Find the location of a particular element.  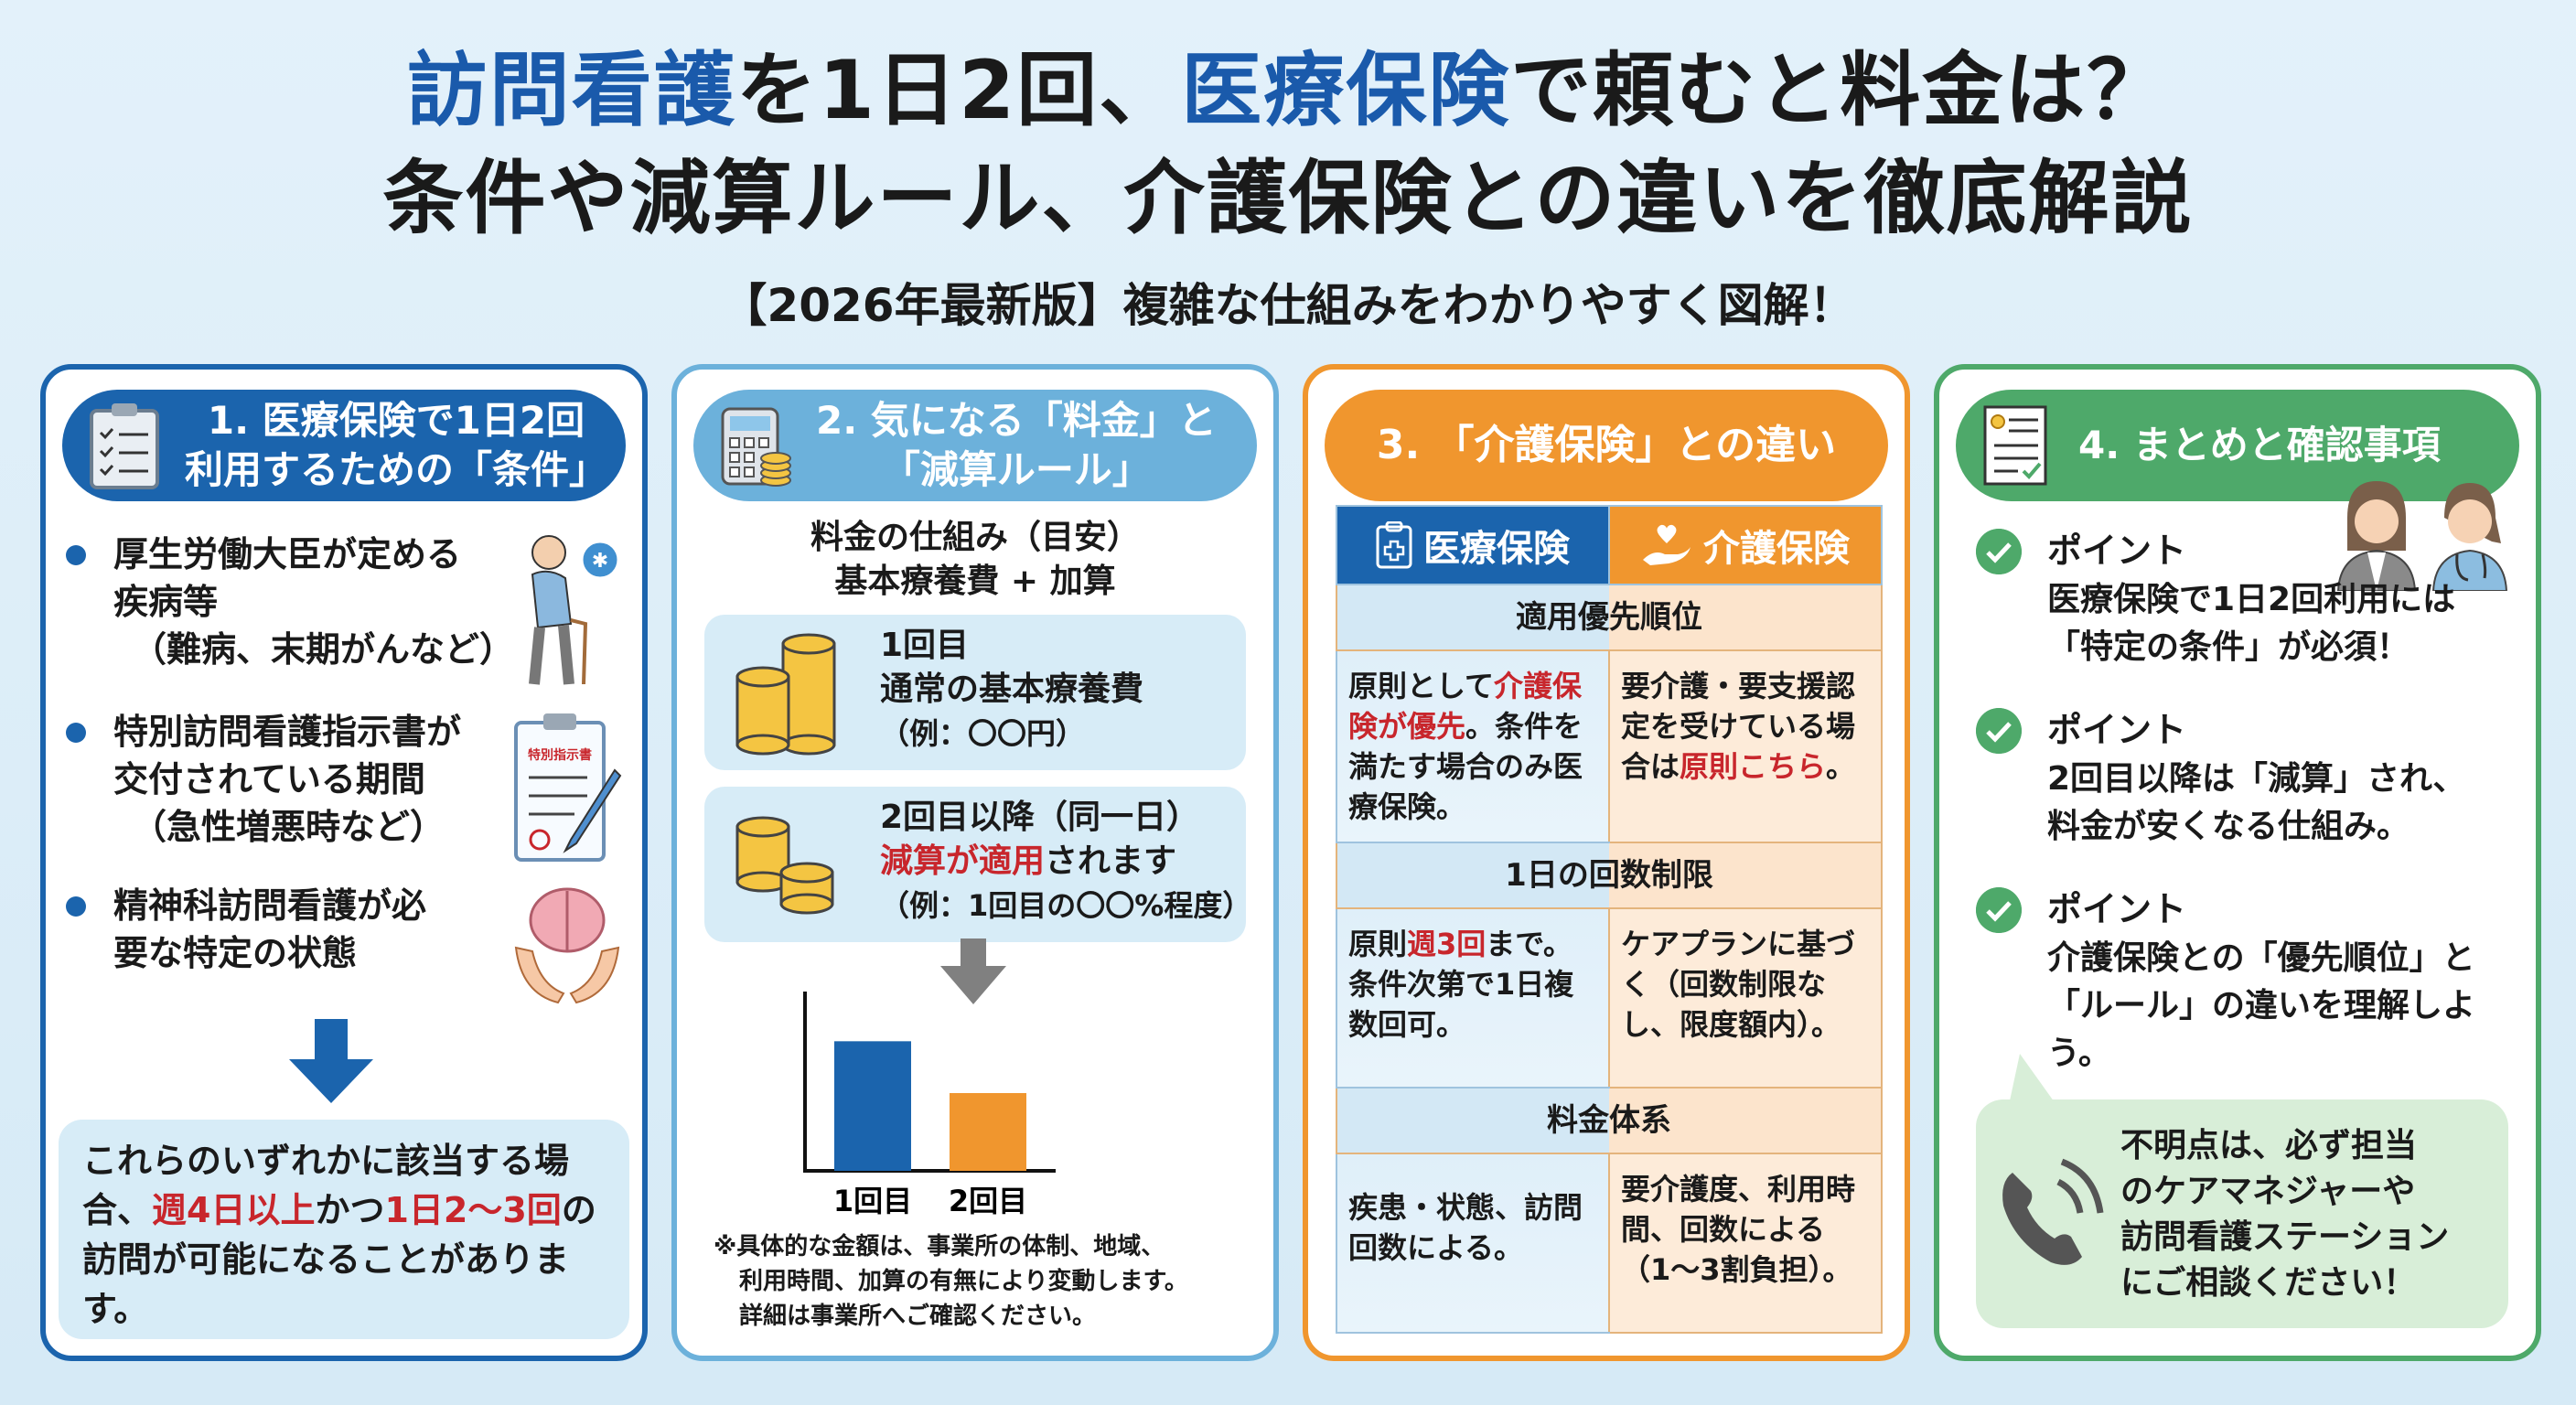

fee-comparison-chart: 1回目 2回目 is located at coordinates (969, 1106).